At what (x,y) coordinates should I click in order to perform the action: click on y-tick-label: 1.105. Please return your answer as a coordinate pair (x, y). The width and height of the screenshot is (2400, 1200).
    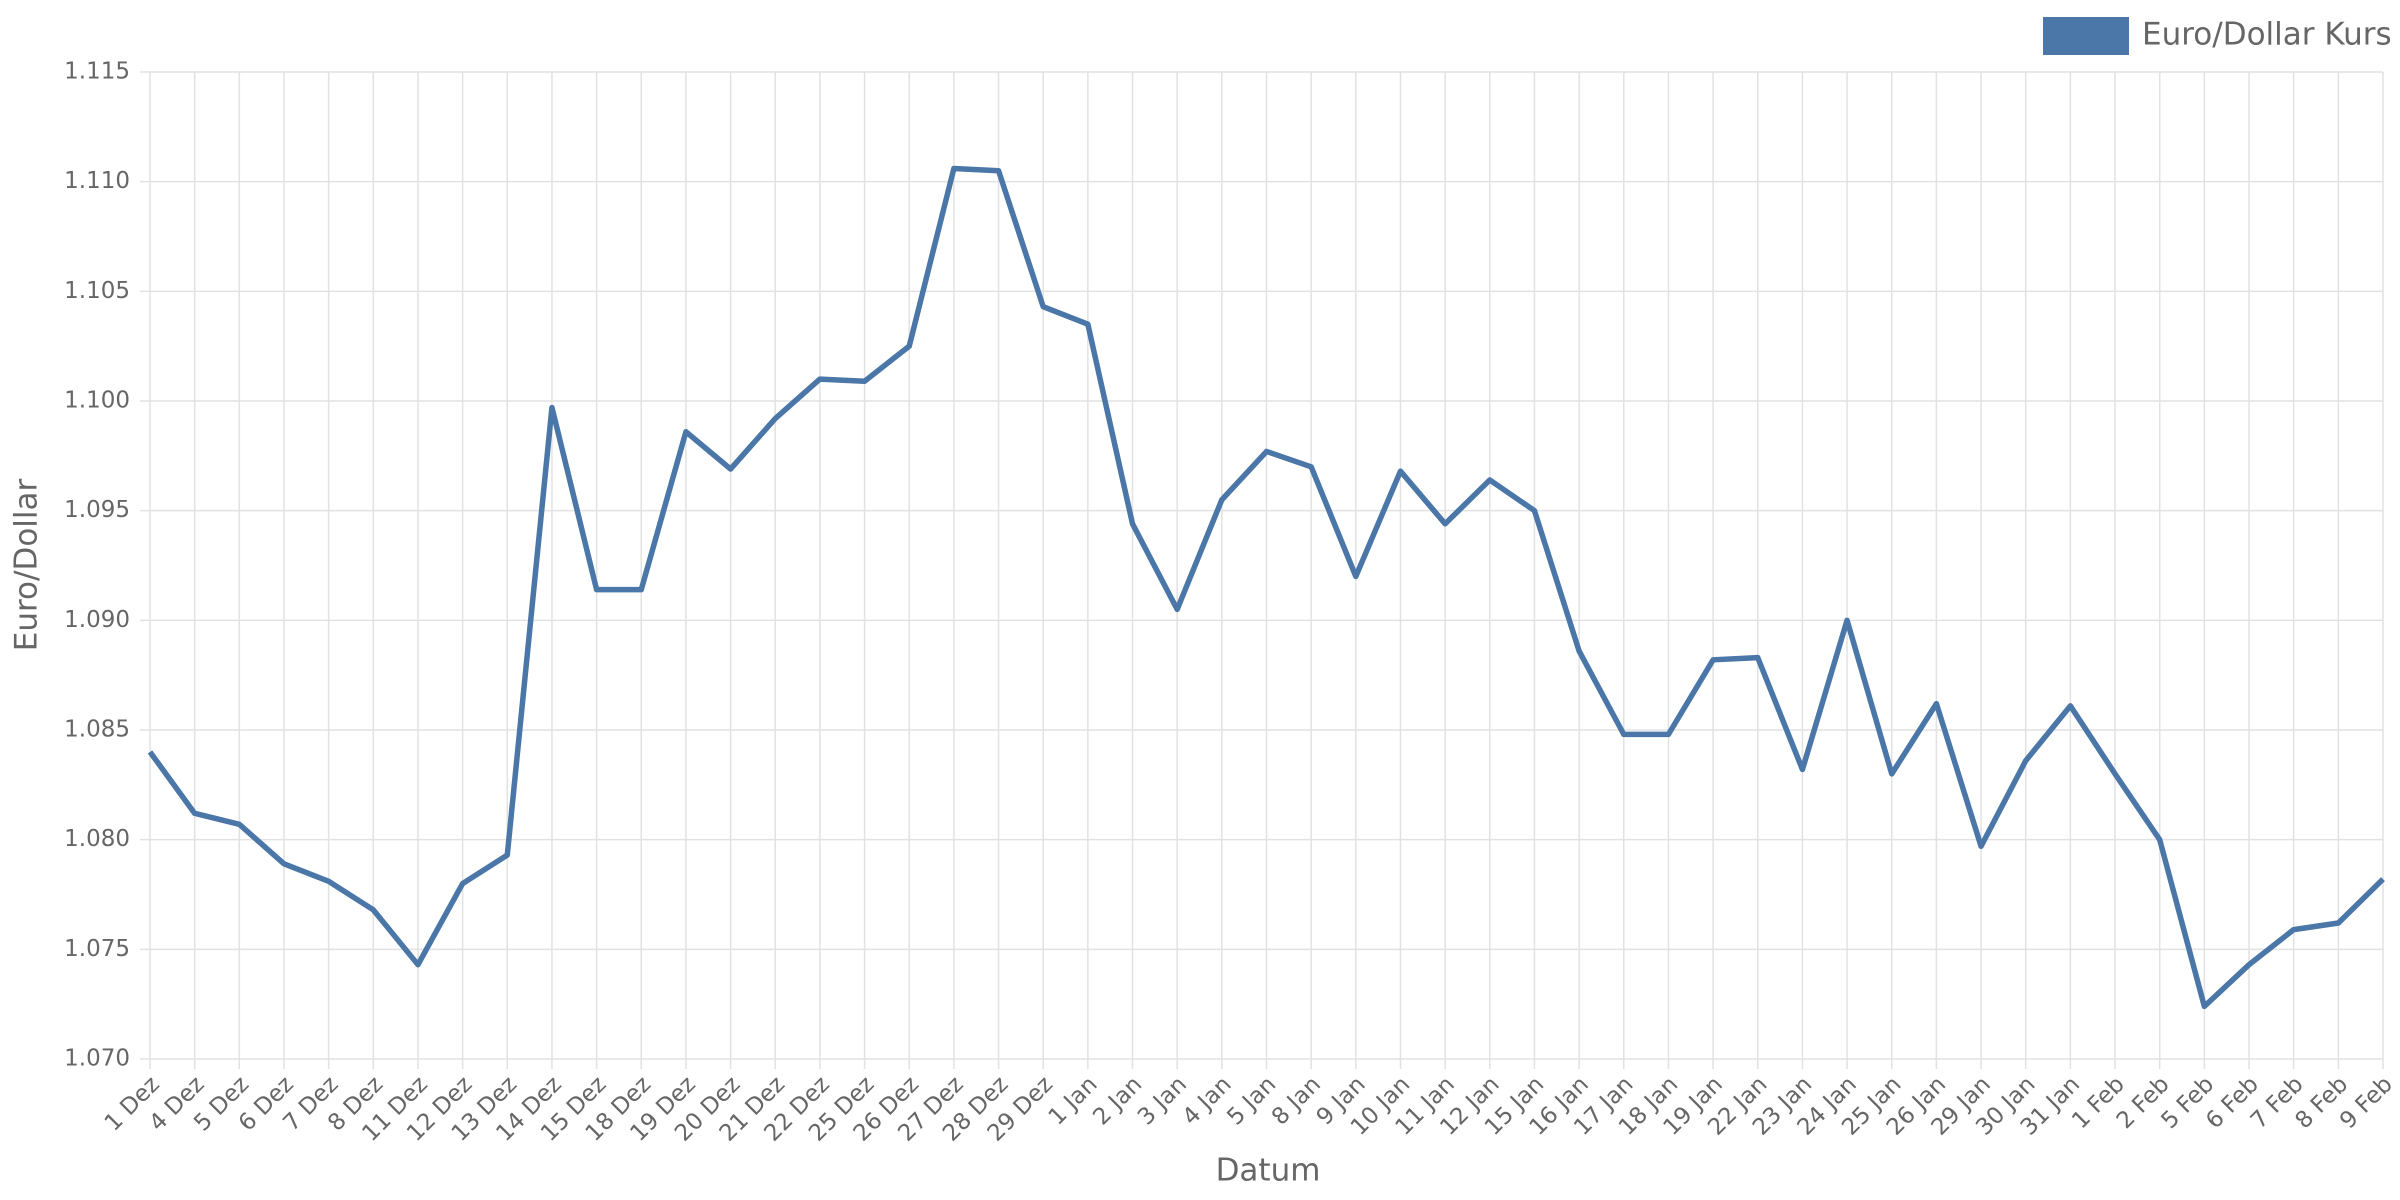
    Looking at the image, I should click on (97, 291).